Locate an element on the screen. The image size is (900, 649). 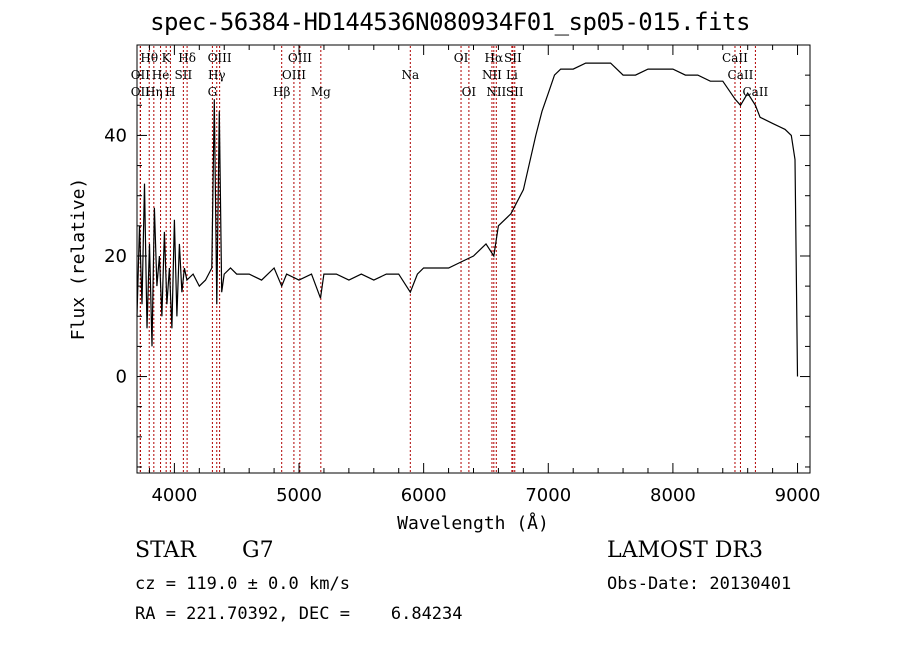
line-label-13: OIII is located at coordinates (294, 75).